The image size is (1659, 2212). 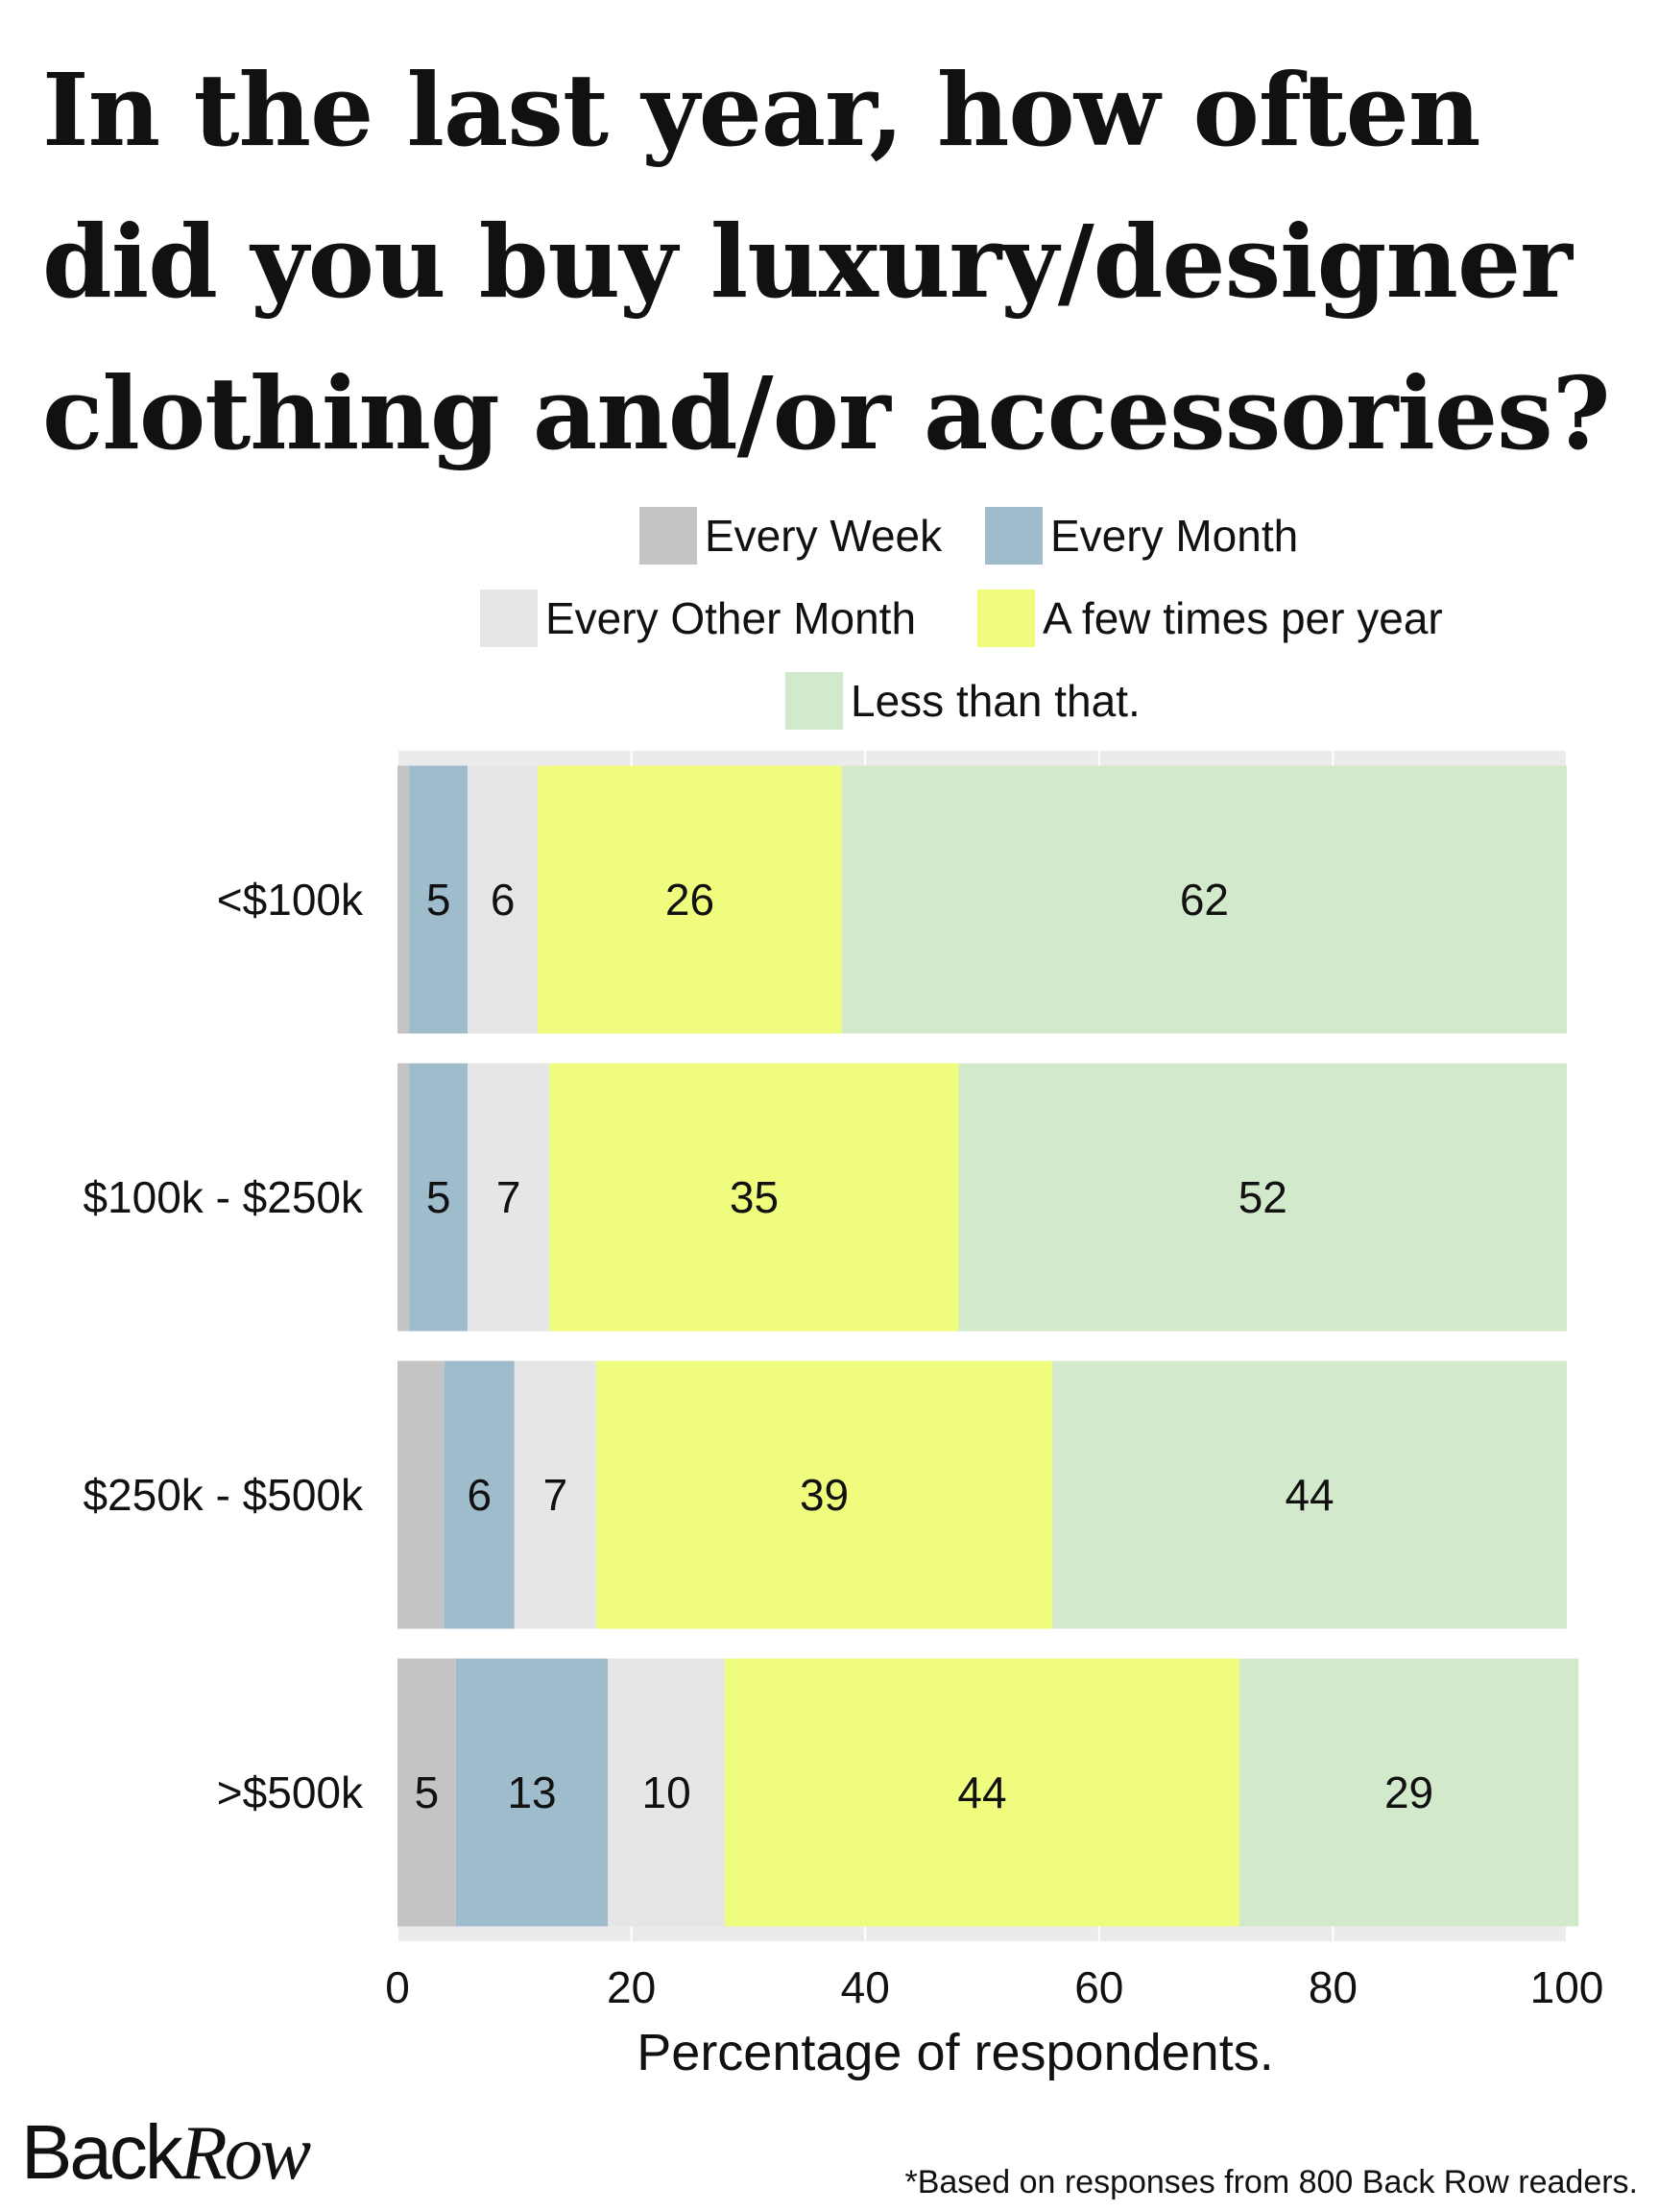 I want to click on legend-item-every-other-month: Every Other Month, so click(x=698, y=618).